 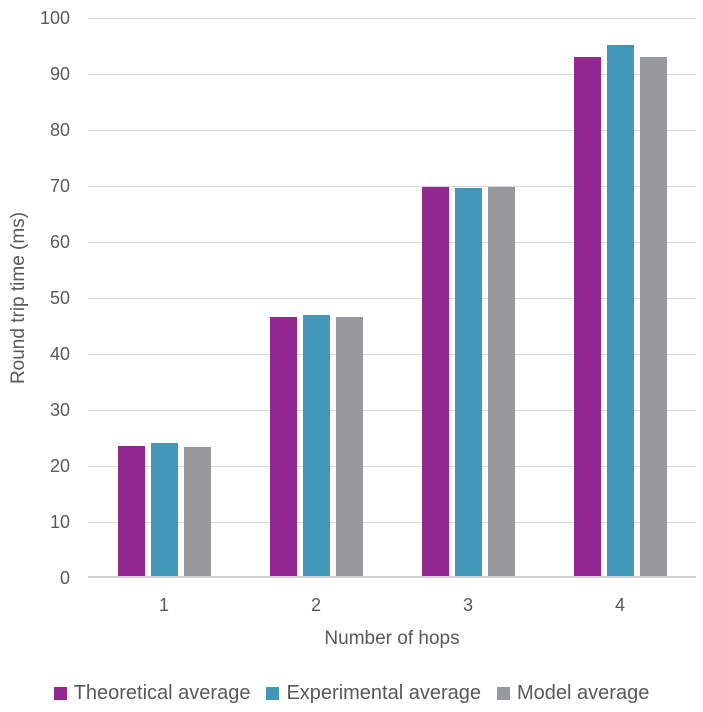 What do you see at coordinates (59, 522) in the screenshot?
I see `y-tick-label-10: 10` at bounding box center [59, 522].